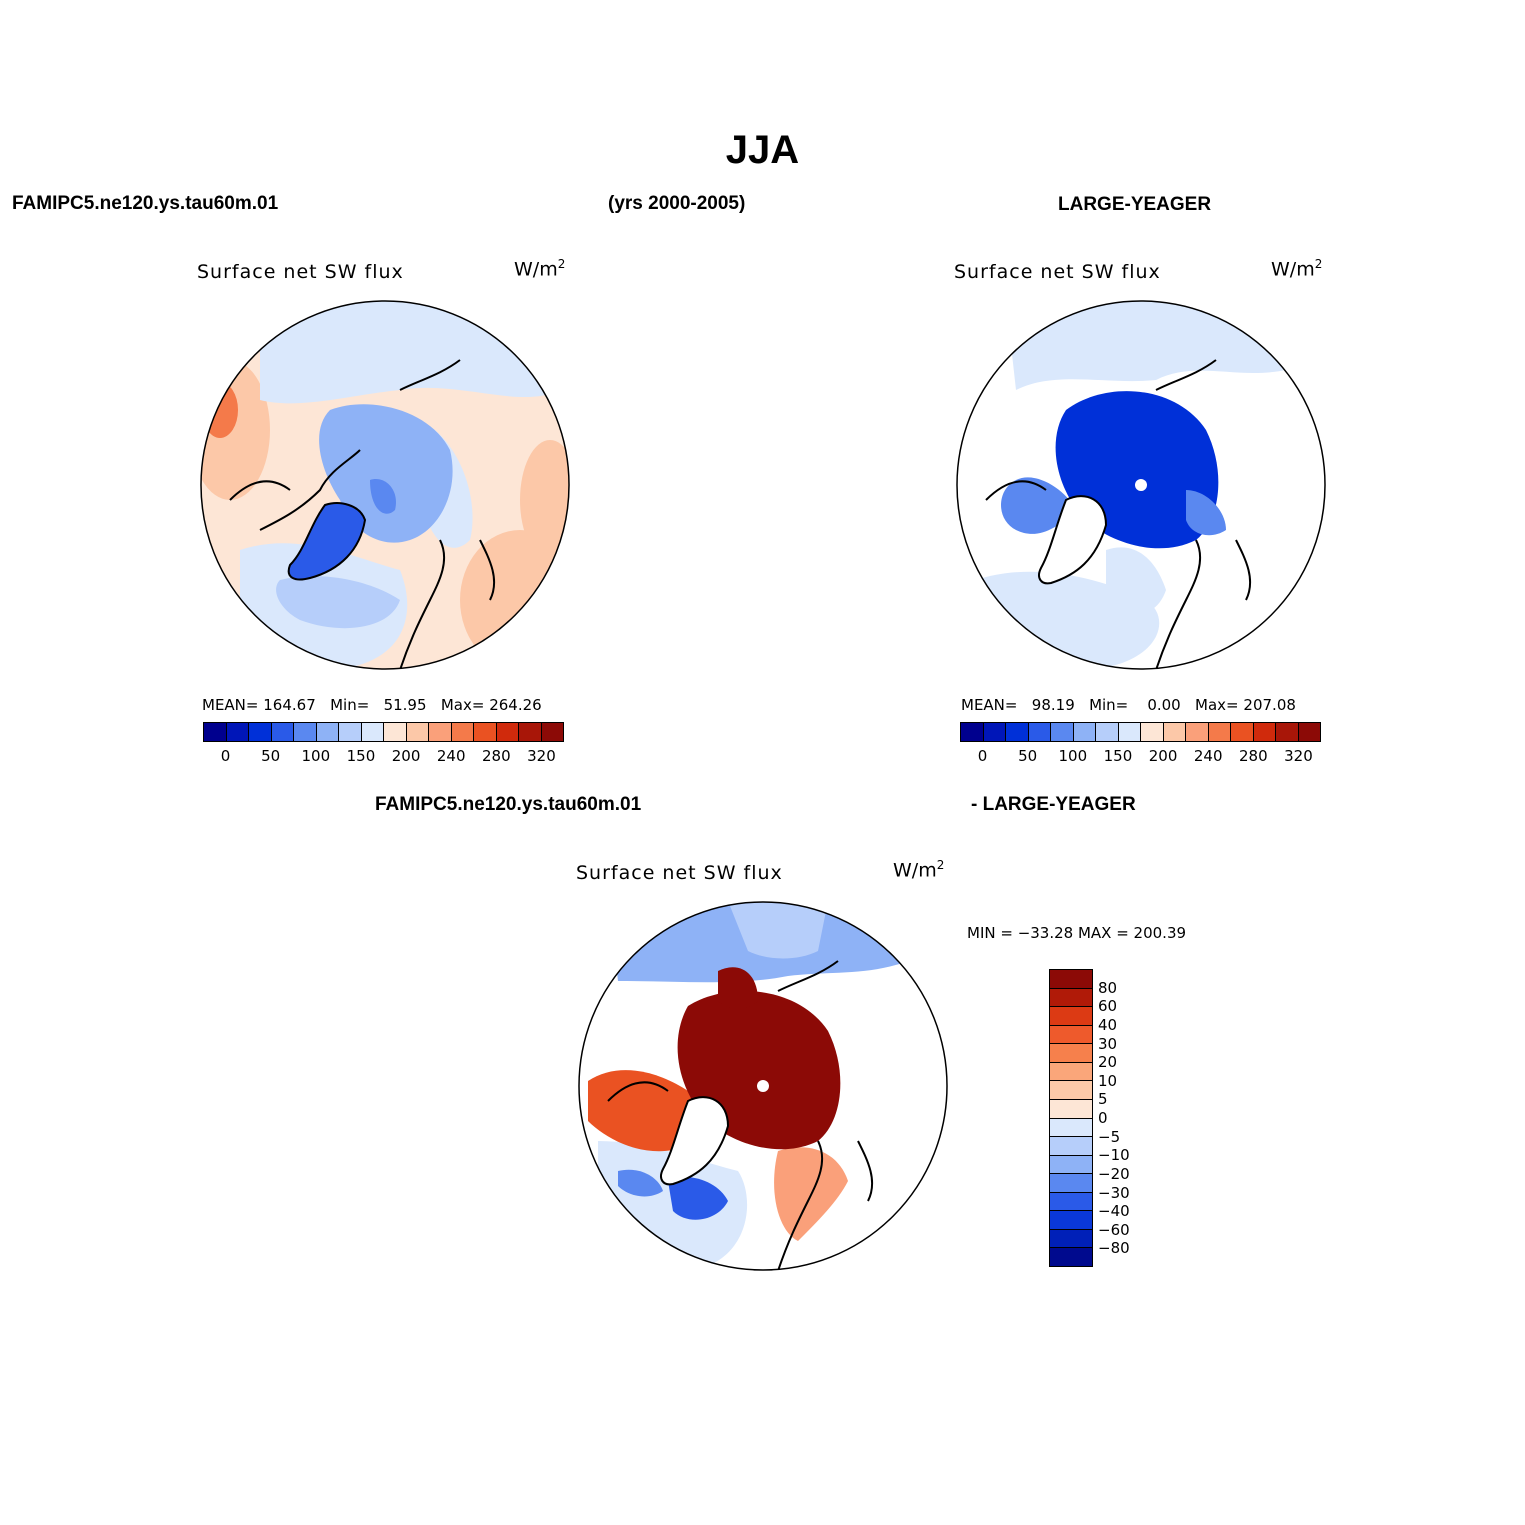  Describe the element at coordinates (1057, 272) in the screenshot. I see `panel-title-obs: Surface net SW flux` at that location.